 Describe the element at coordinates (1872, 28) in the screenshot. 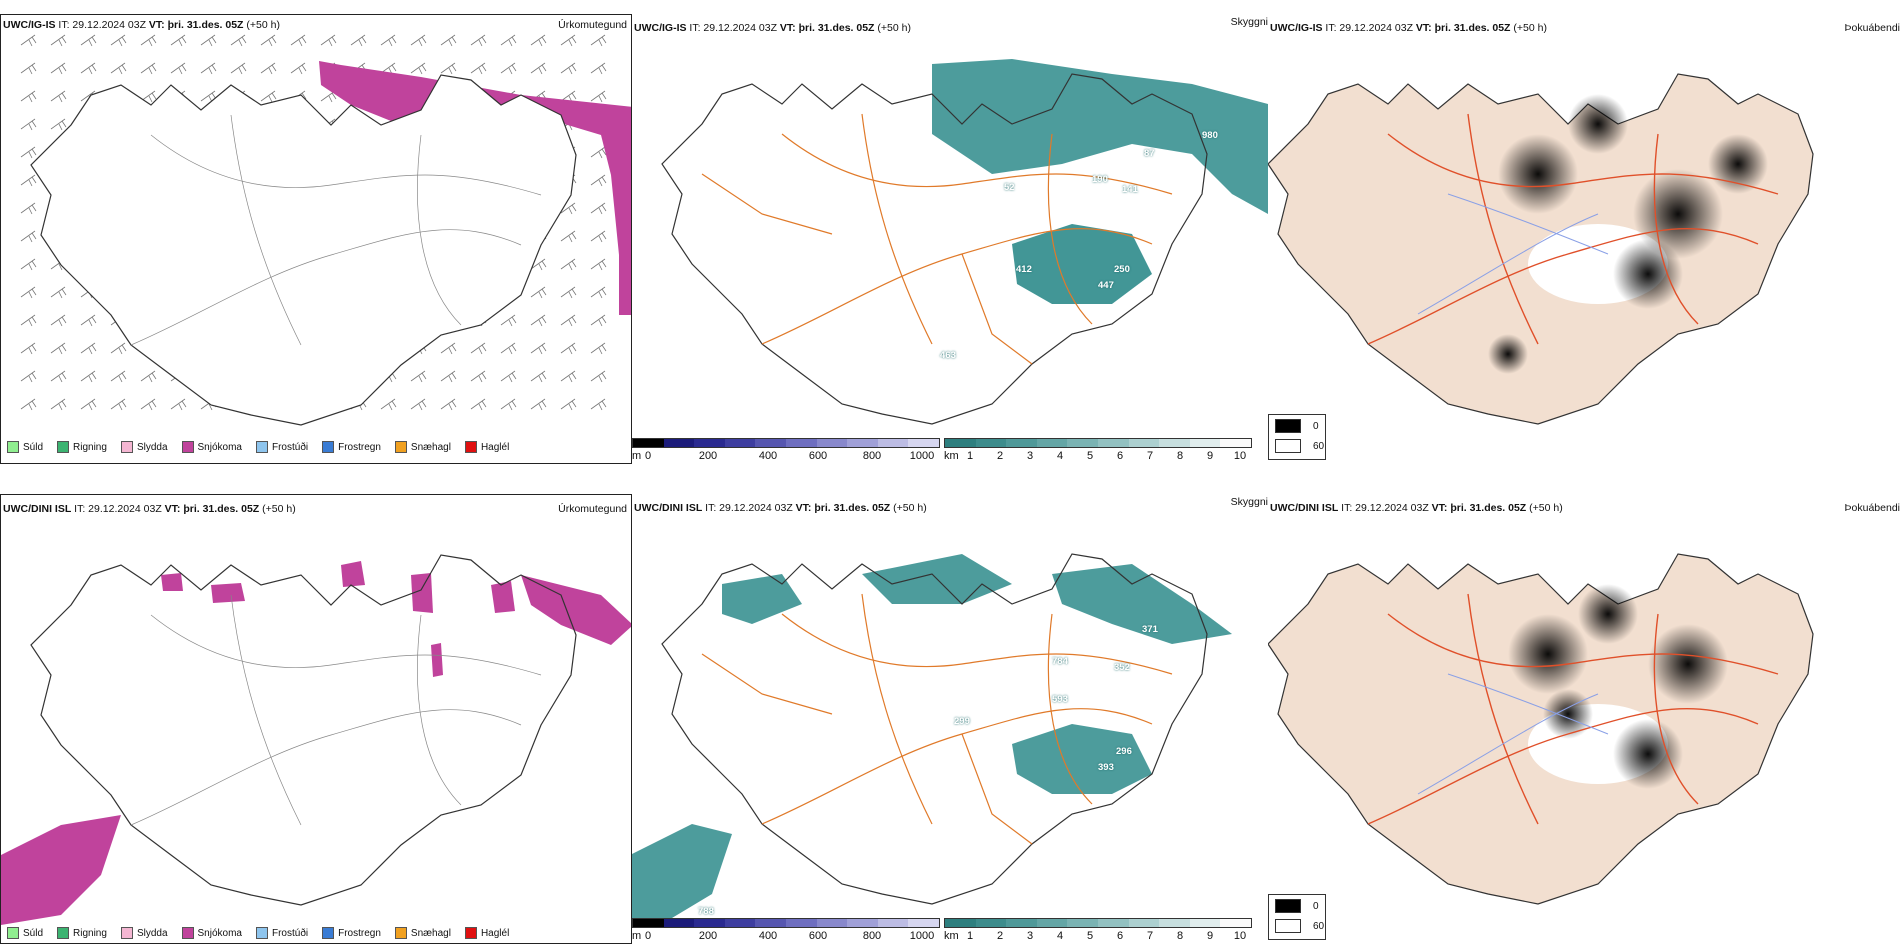

I see `map-title: Þokuábendi` at that location.